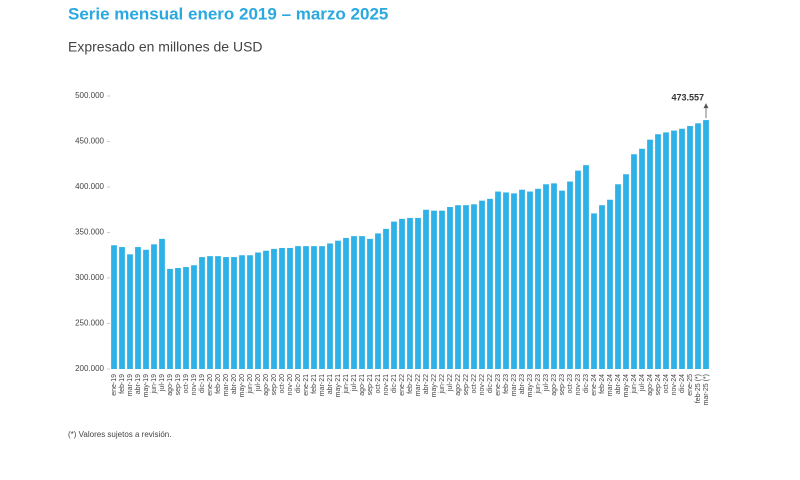 The image size is (800, 480). Describe the element at coordinates (506, 384) in the screenshot. I see `x-tick-label: feb-23` at that location.